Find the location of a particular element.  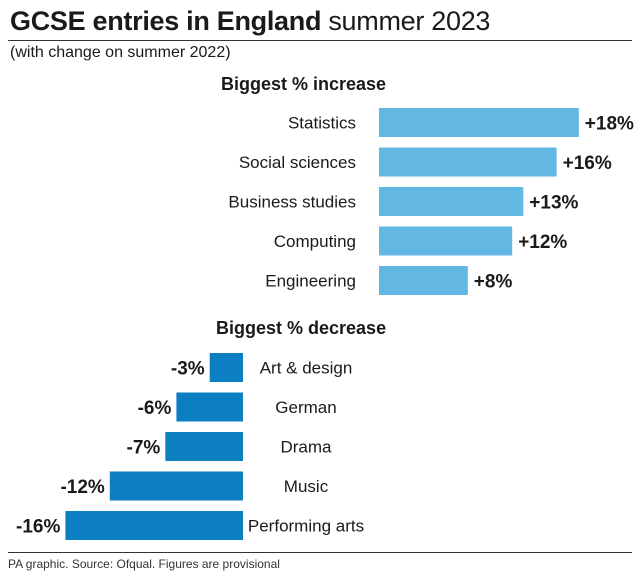

category-label-decrease-4: Performing arts is located at coordinates (306, 526).